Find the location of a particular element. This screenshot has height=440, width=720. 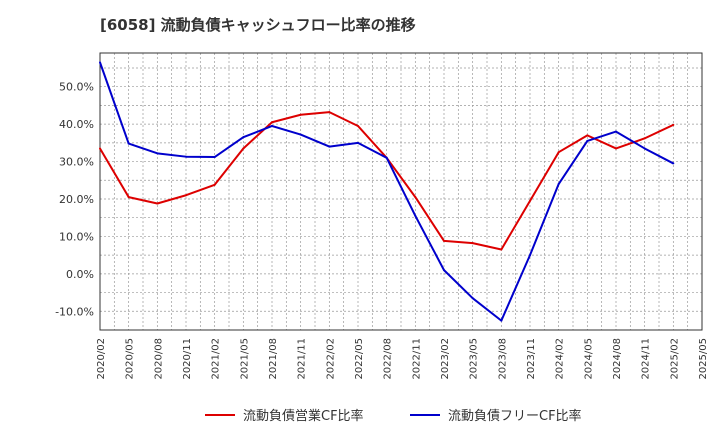

x-tick-label: 2020/11 is located at coordinates (187, 359).